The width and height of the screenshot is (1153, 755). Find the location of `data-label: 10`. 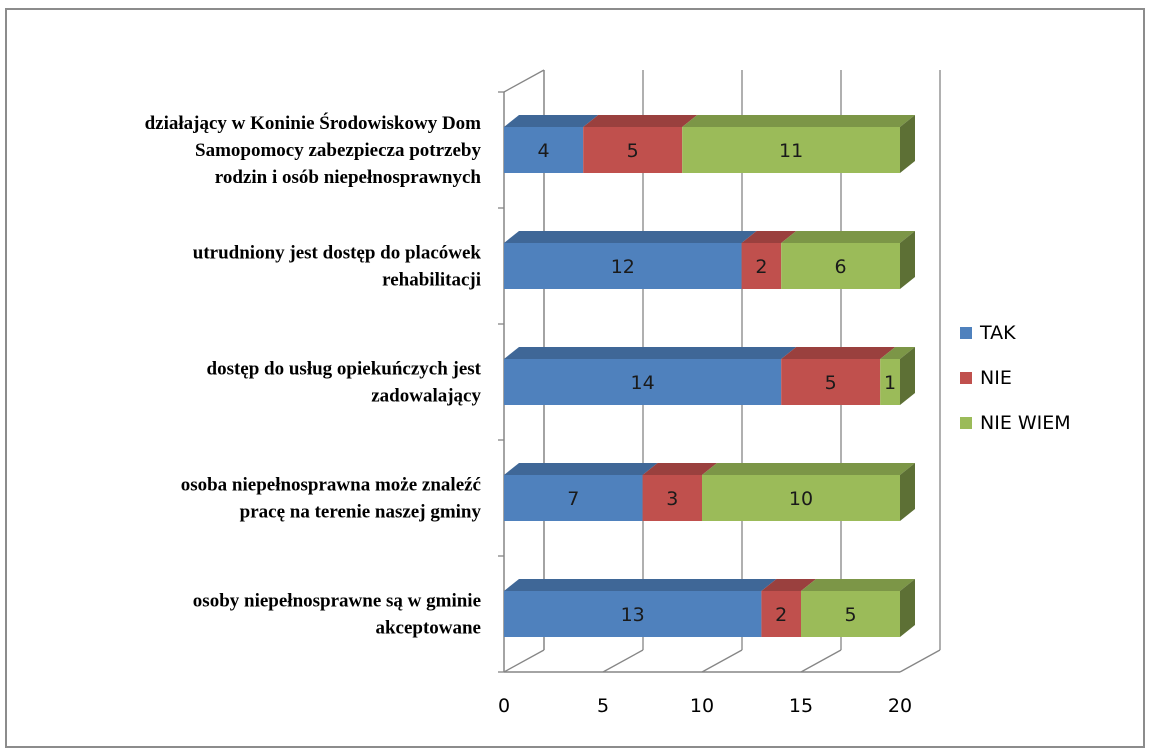

data-label: 10 is located at coordinates (801, 499).